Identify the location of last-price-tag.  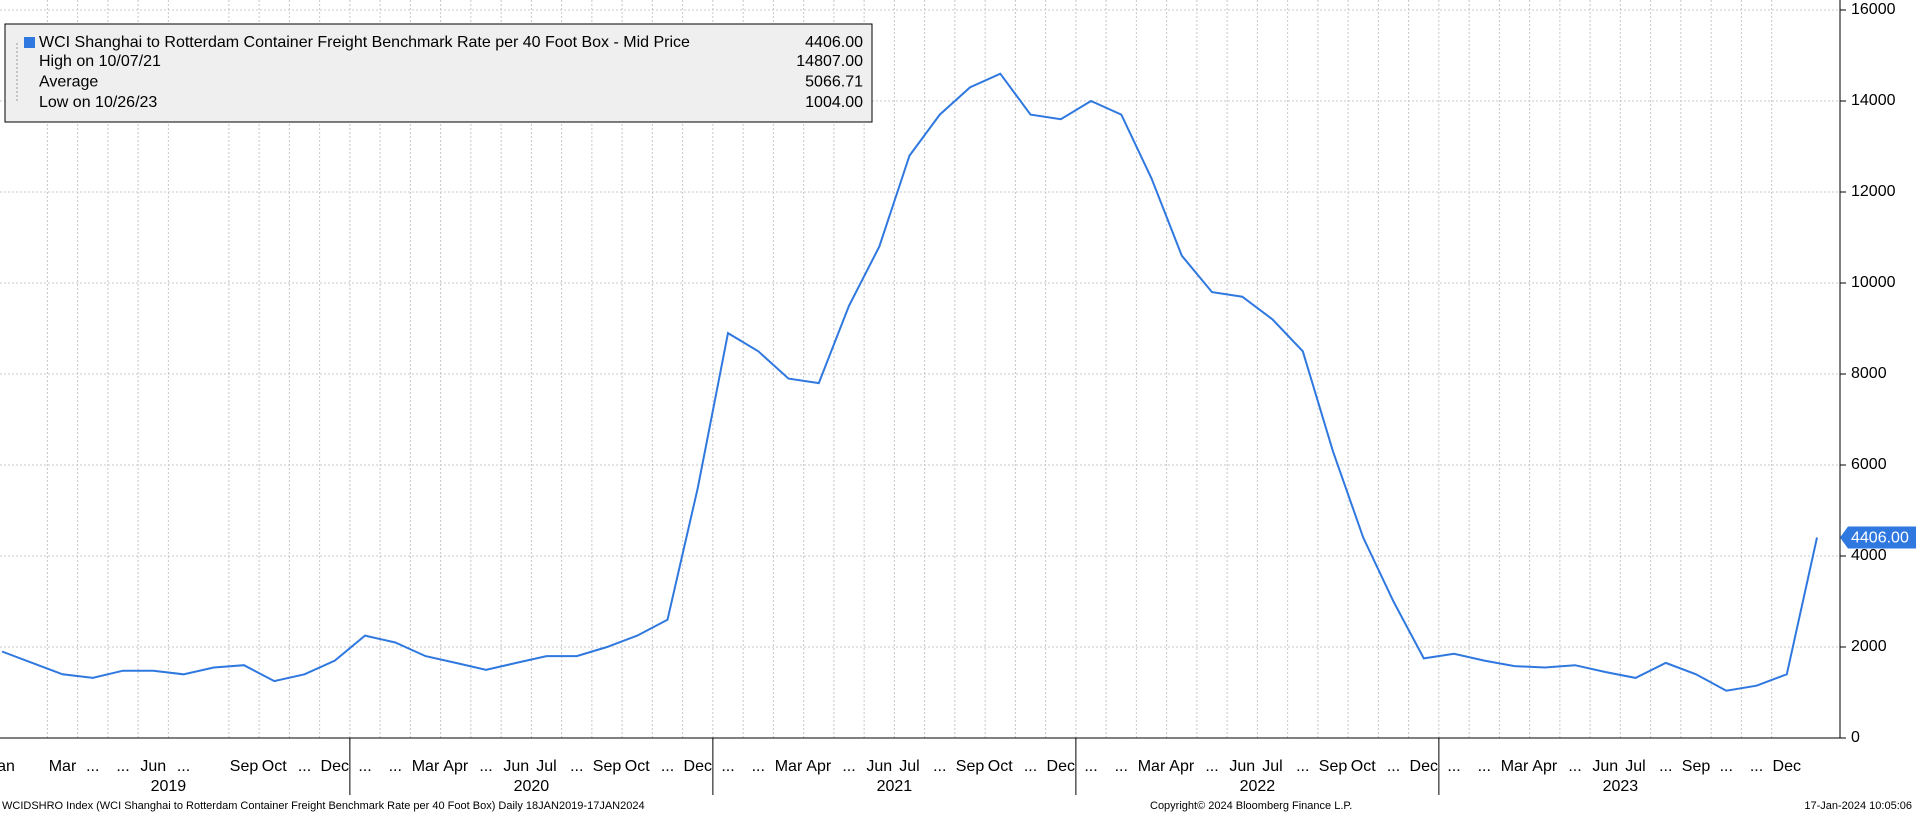
(1878, 537).